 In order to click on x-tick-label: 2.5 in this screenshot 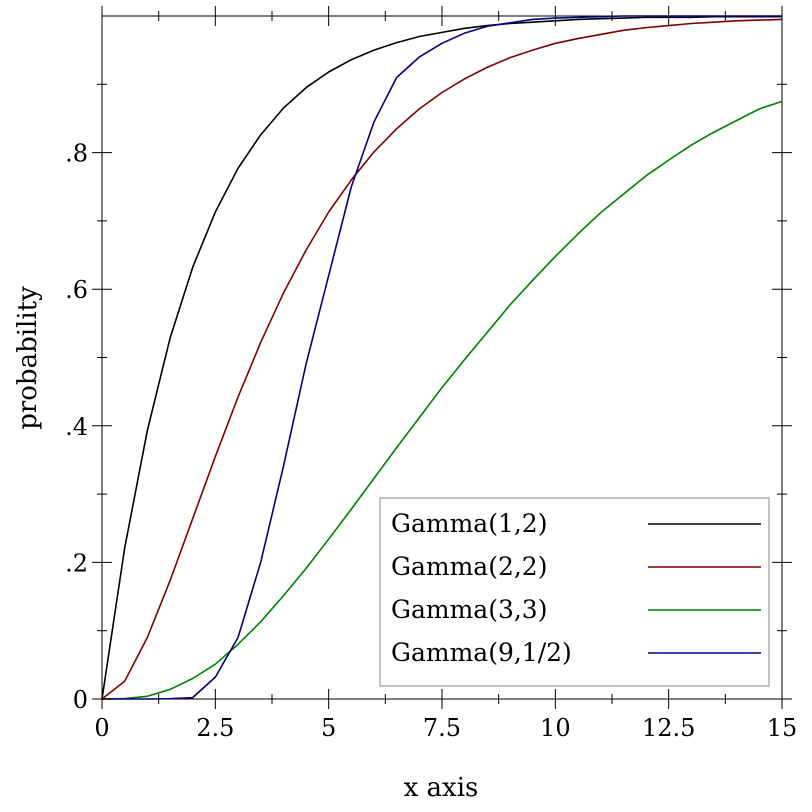, I will do `click(215, 728)`.